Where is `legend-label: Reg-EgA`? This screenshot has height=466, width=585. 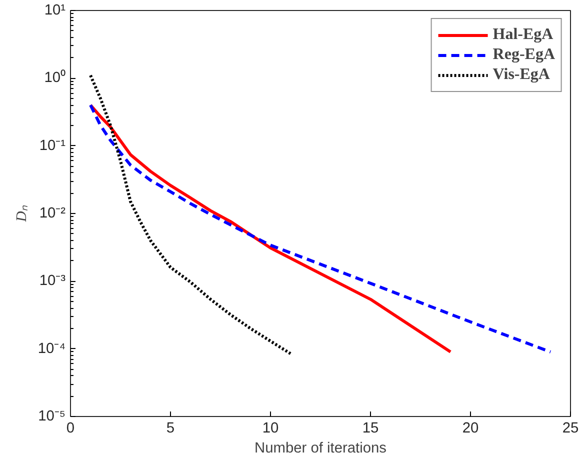 legend-label: Reg-EgA is located at coordinates (523, 55).